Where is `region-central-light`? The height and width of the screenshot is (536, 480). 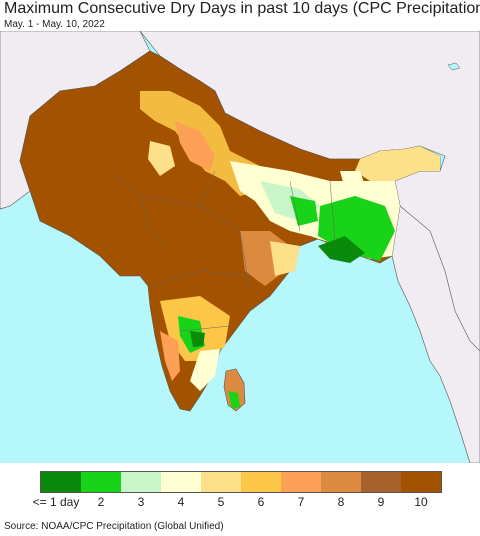
region-central-light is located at coordinates (285, 258).